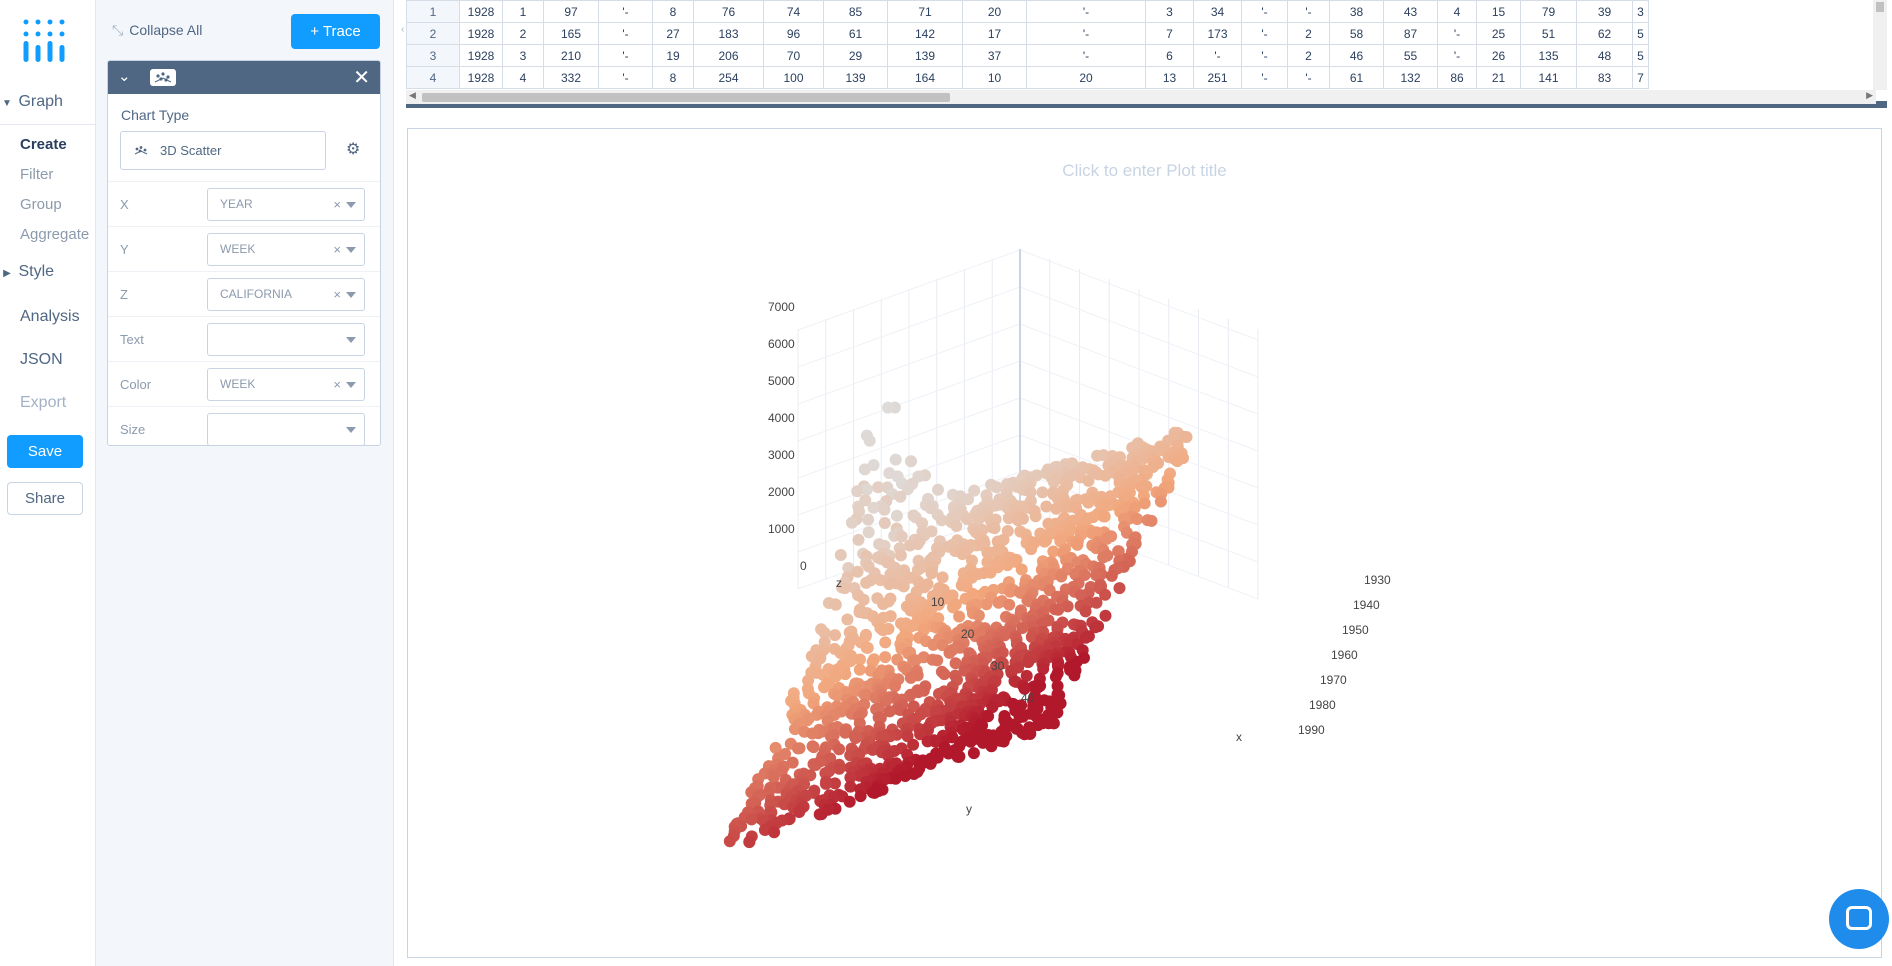 This screenshot has width=1892, height=966. What do you see at coordinates (793, 55) in the screenshot?
I see `table-cell: 70` at bounding box center [793, 55].